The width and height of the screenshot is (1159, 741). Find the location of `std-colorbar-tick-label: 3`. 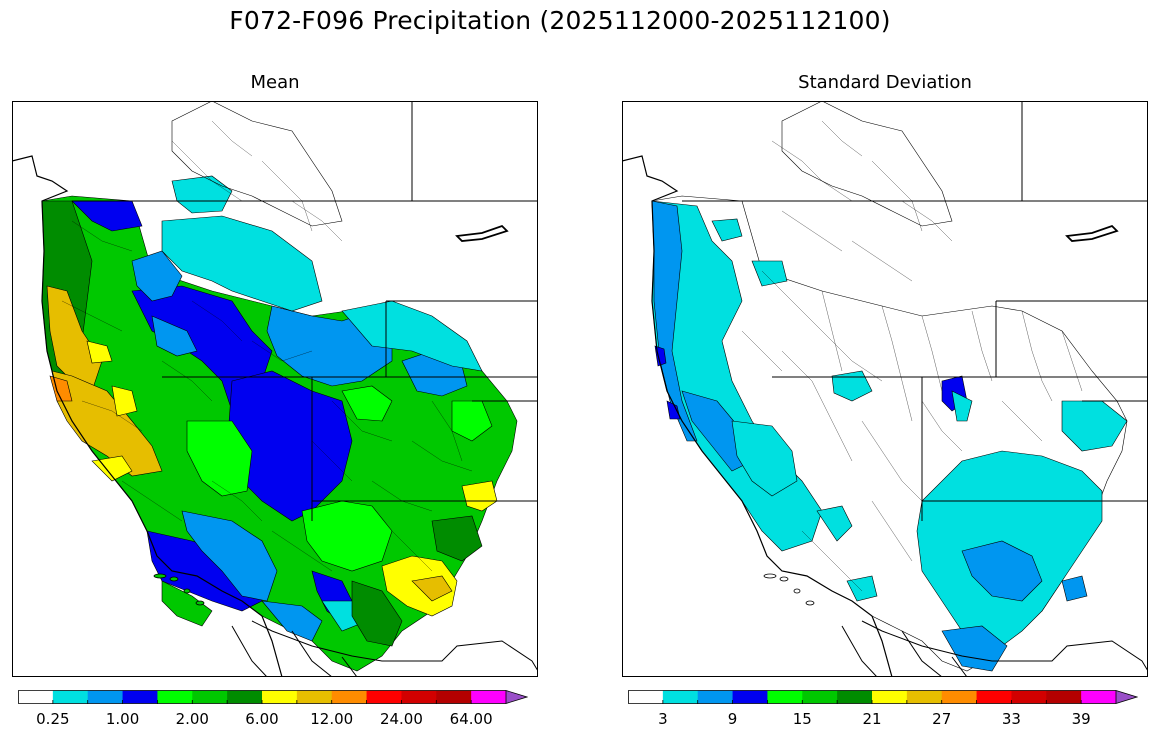

std-colorbar-tick-label: 3 is located at coordinates (663, 719).